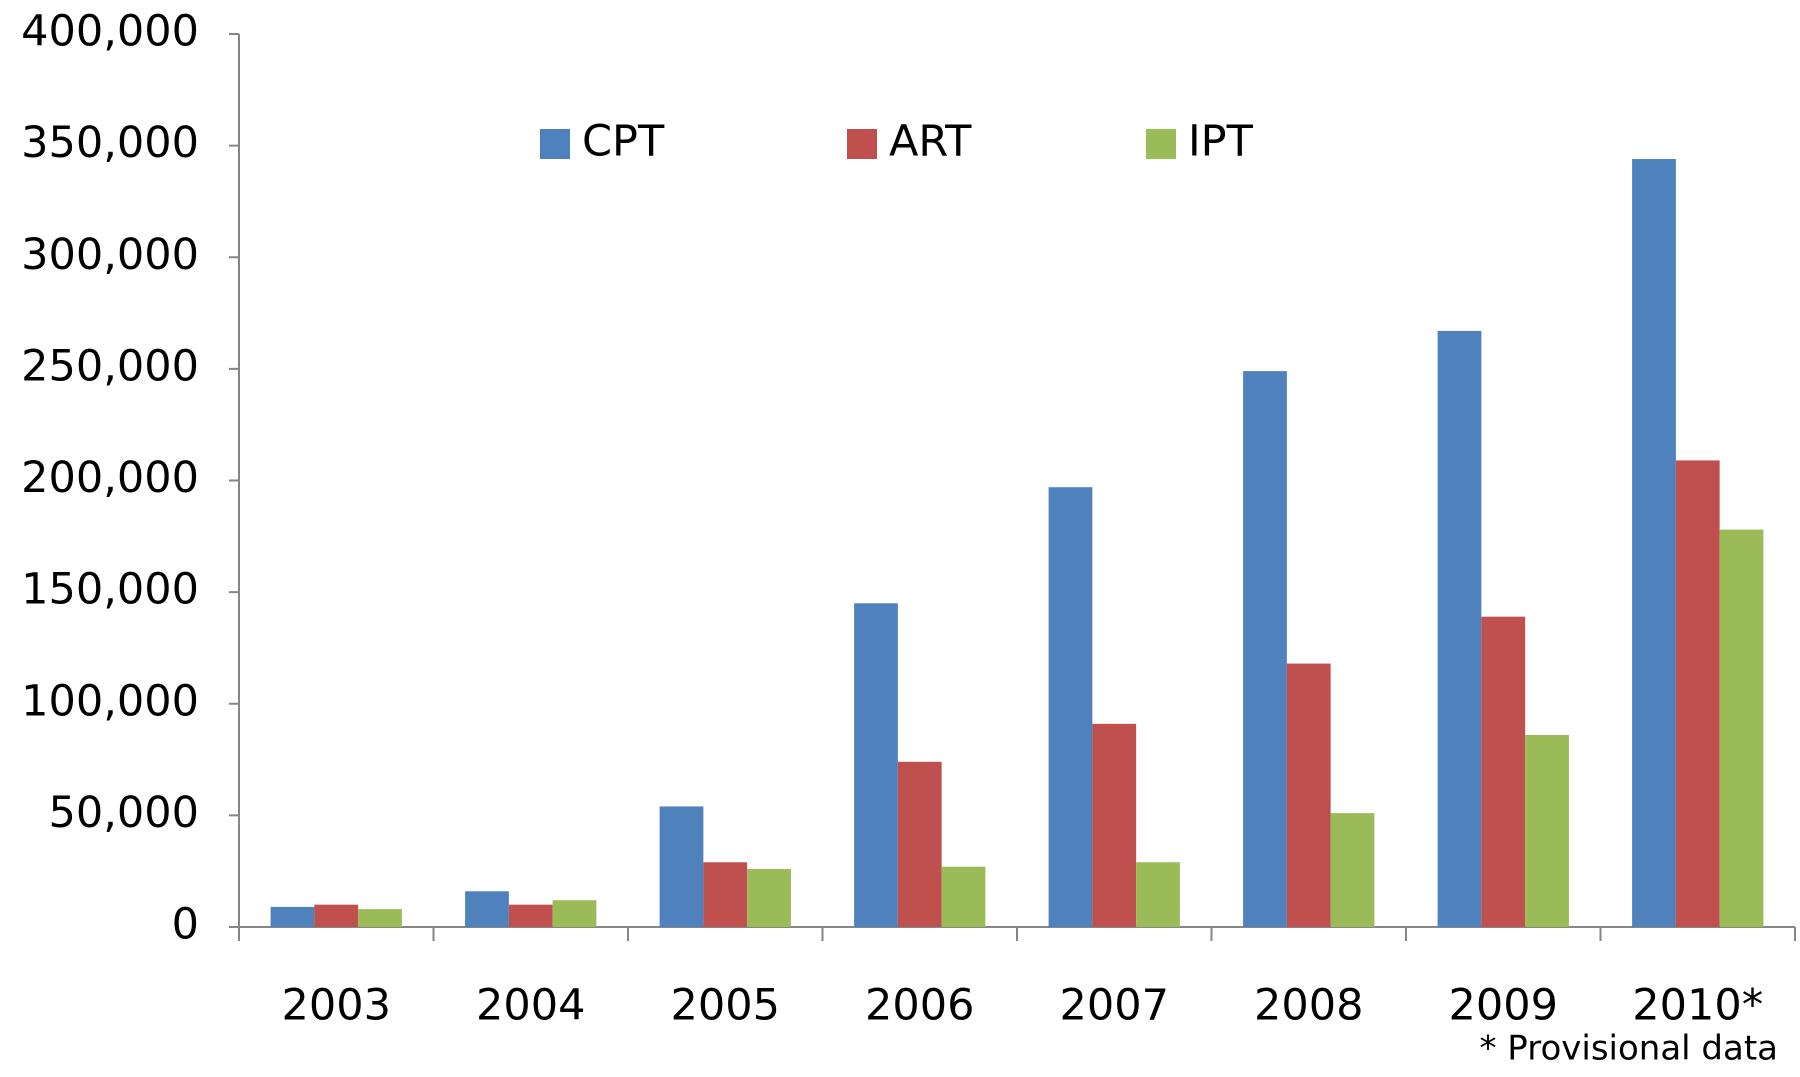 The width and height of the screenshot is (1800, 1077). Describe the element at coordinates (1697, 1006) in the screenshot. I see `x-tick-label: 2010*` at that location.